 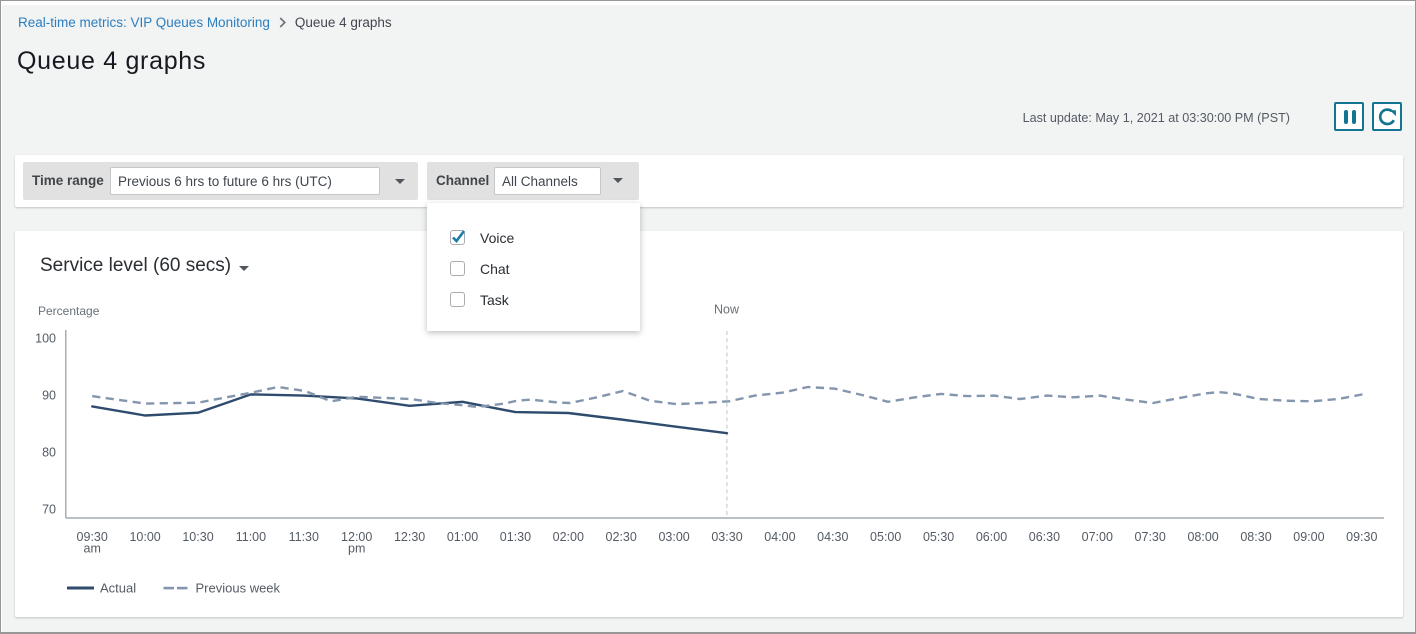 I want to click on svg-text: 70, so click(x=49, y=509).